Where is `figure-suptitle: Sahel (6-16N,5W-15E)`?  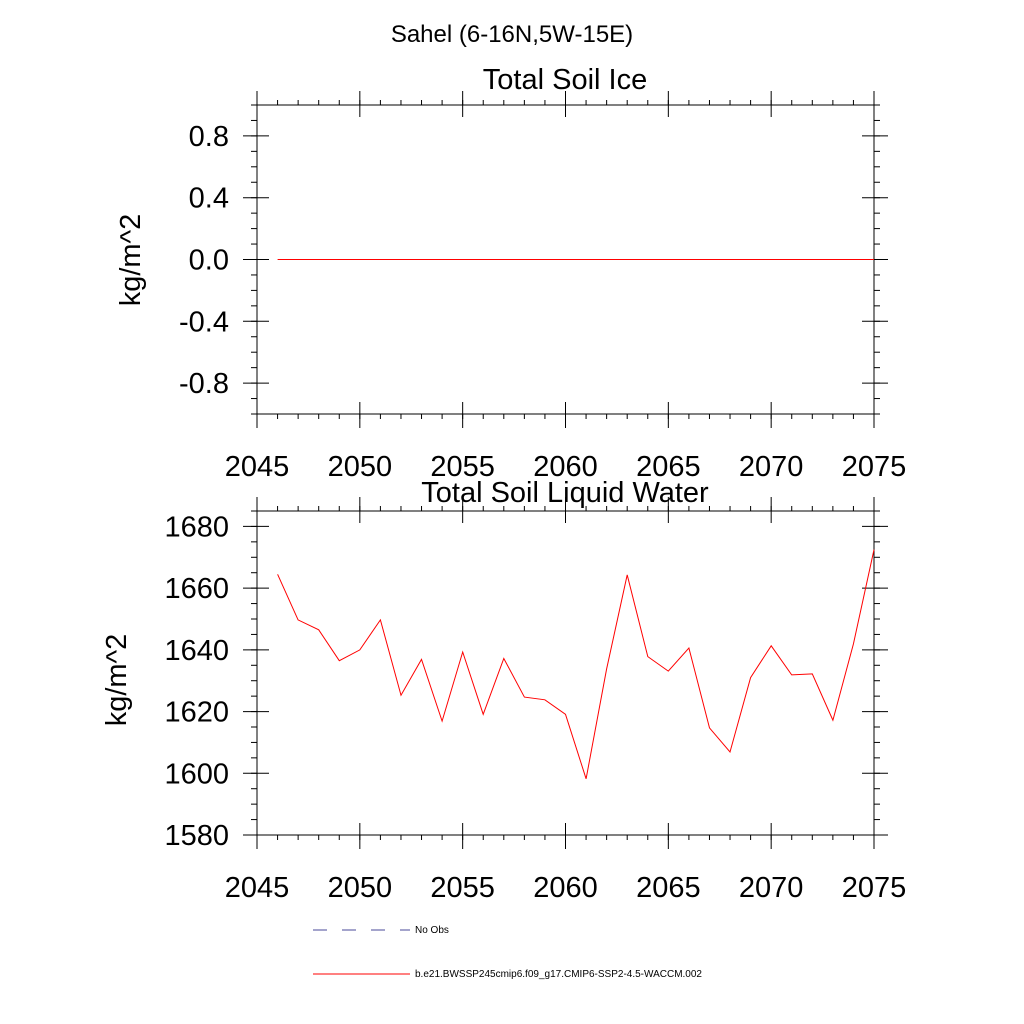 figure-suptitle: Sahel (6-16N,5W-15E) is located at coordinates (512, 34).